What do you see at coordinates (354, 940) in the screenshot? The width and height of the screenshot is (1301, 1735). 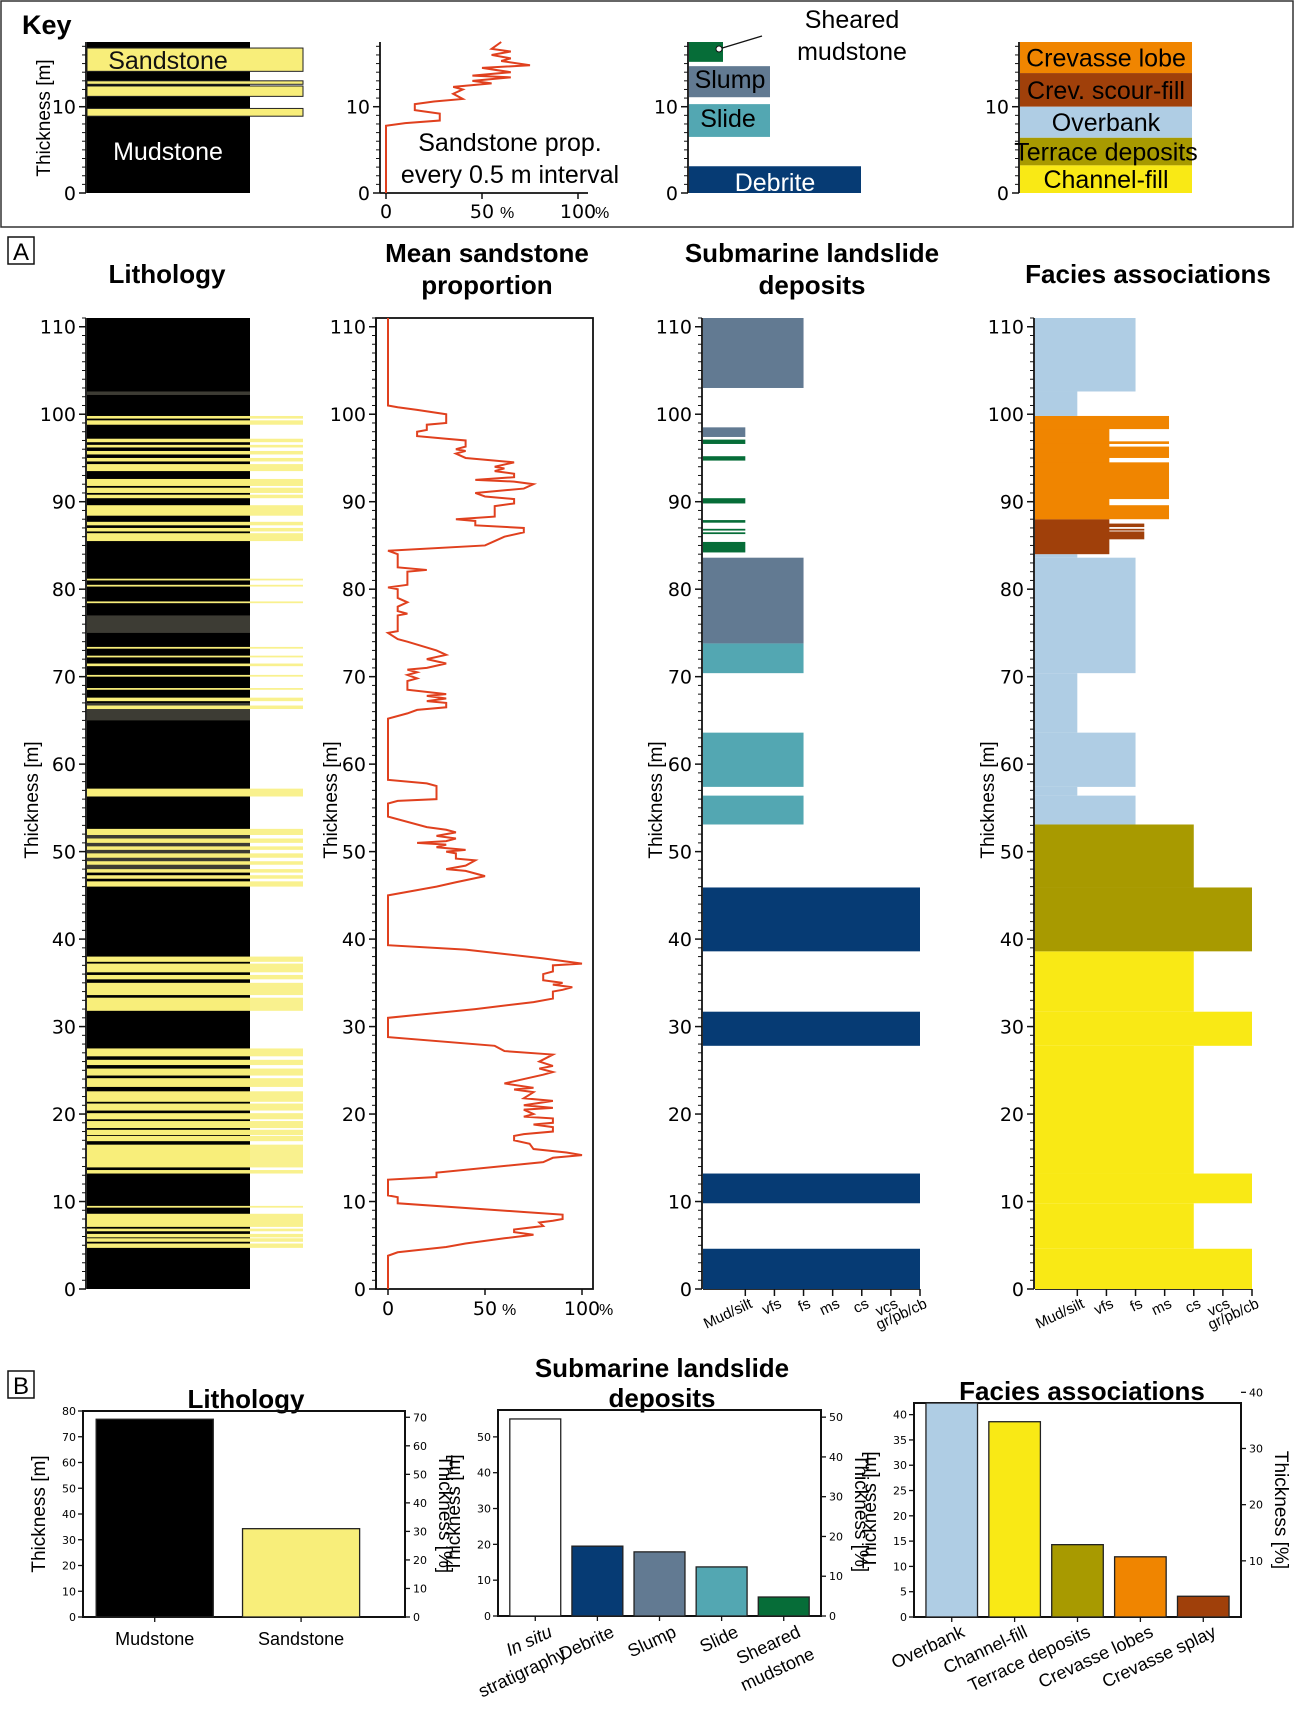 I see `prop-axis-tick-label: 40` at bounding box center [354, 940].